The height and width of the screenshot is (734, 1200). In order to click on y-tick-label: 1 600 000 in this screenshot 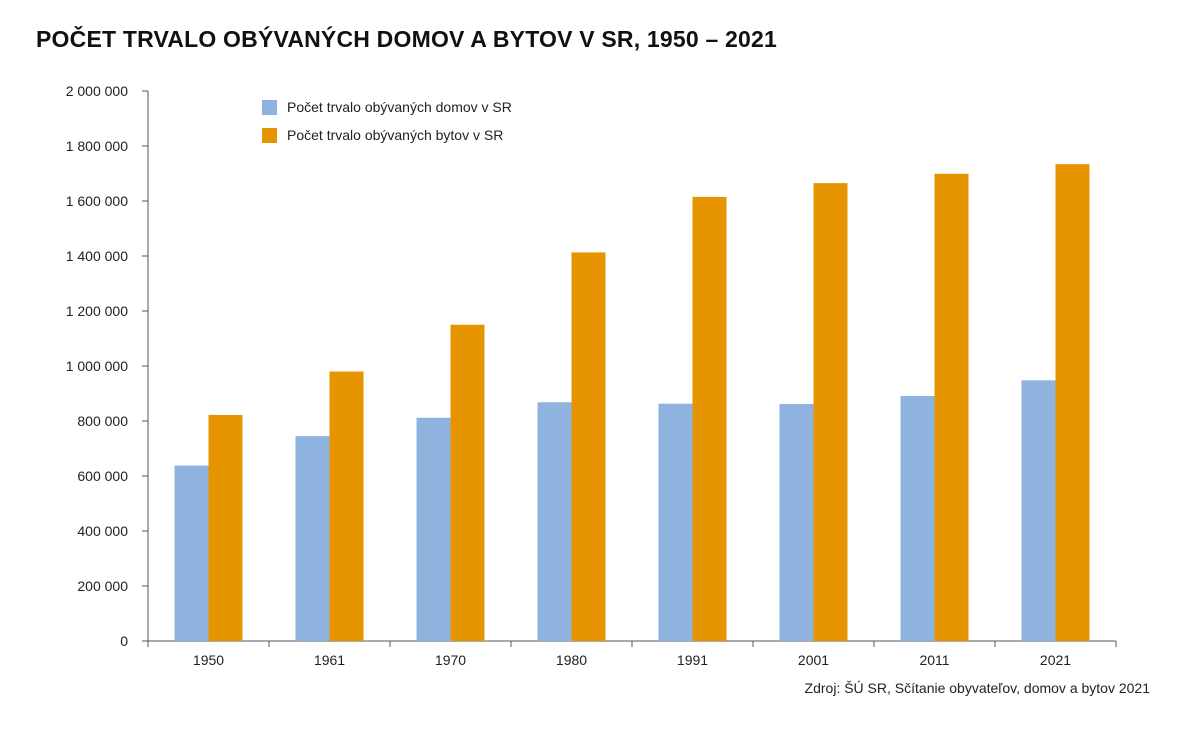, I will do `click(97, 201)`.